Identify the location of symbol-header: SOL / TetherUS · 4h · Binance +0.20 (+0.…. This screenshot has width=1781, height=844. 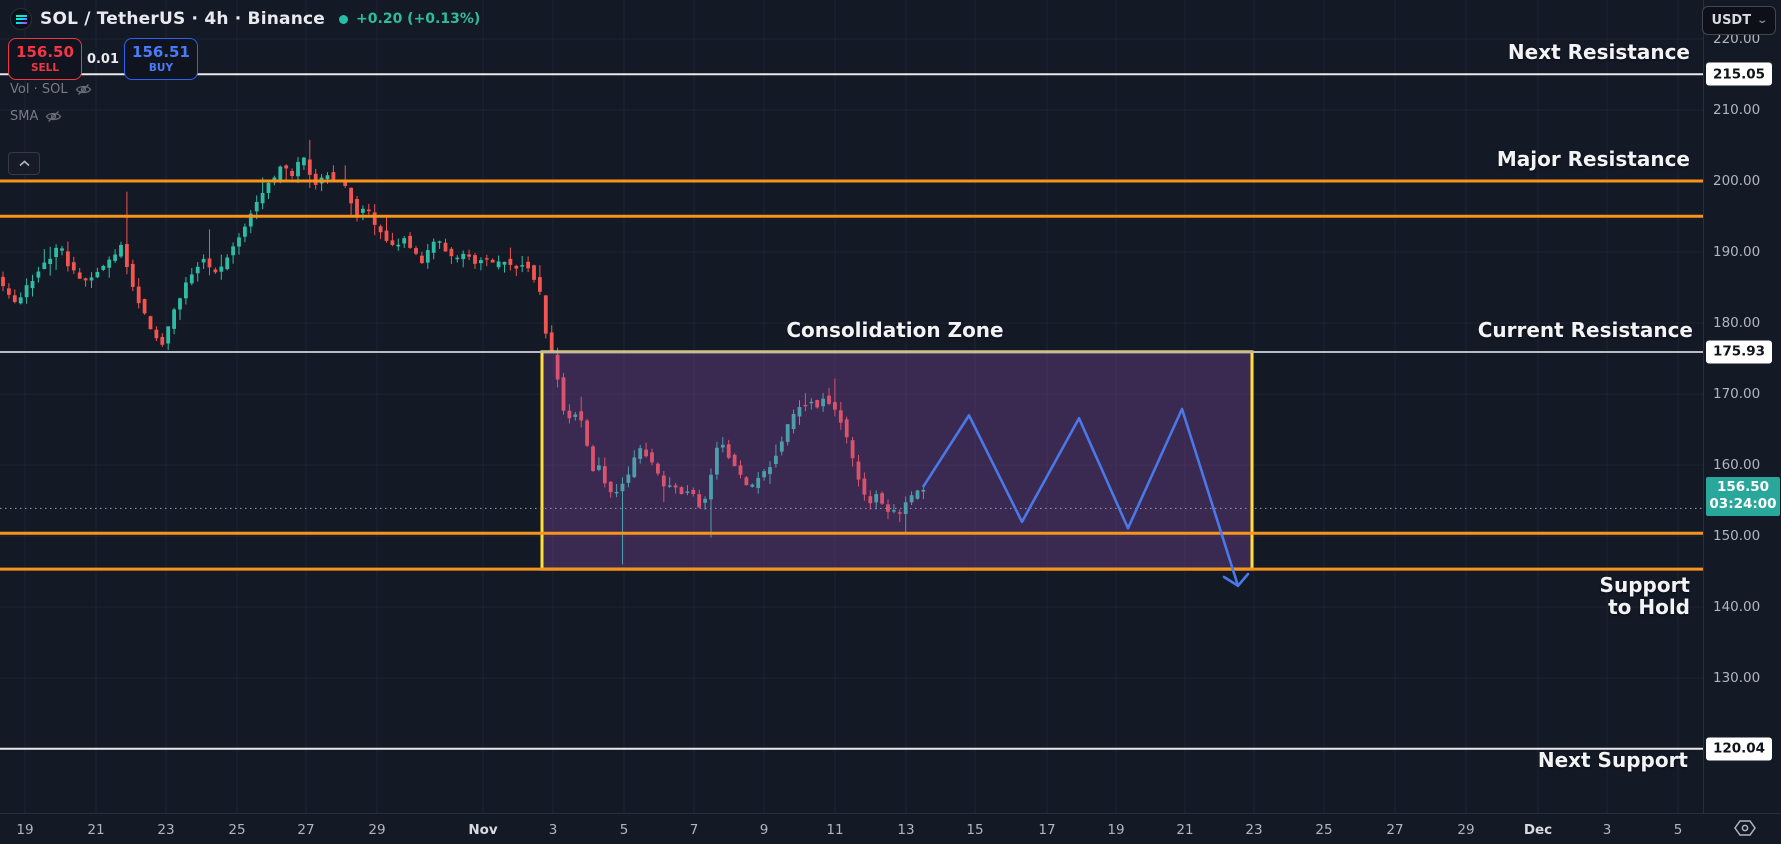
(245, 19).